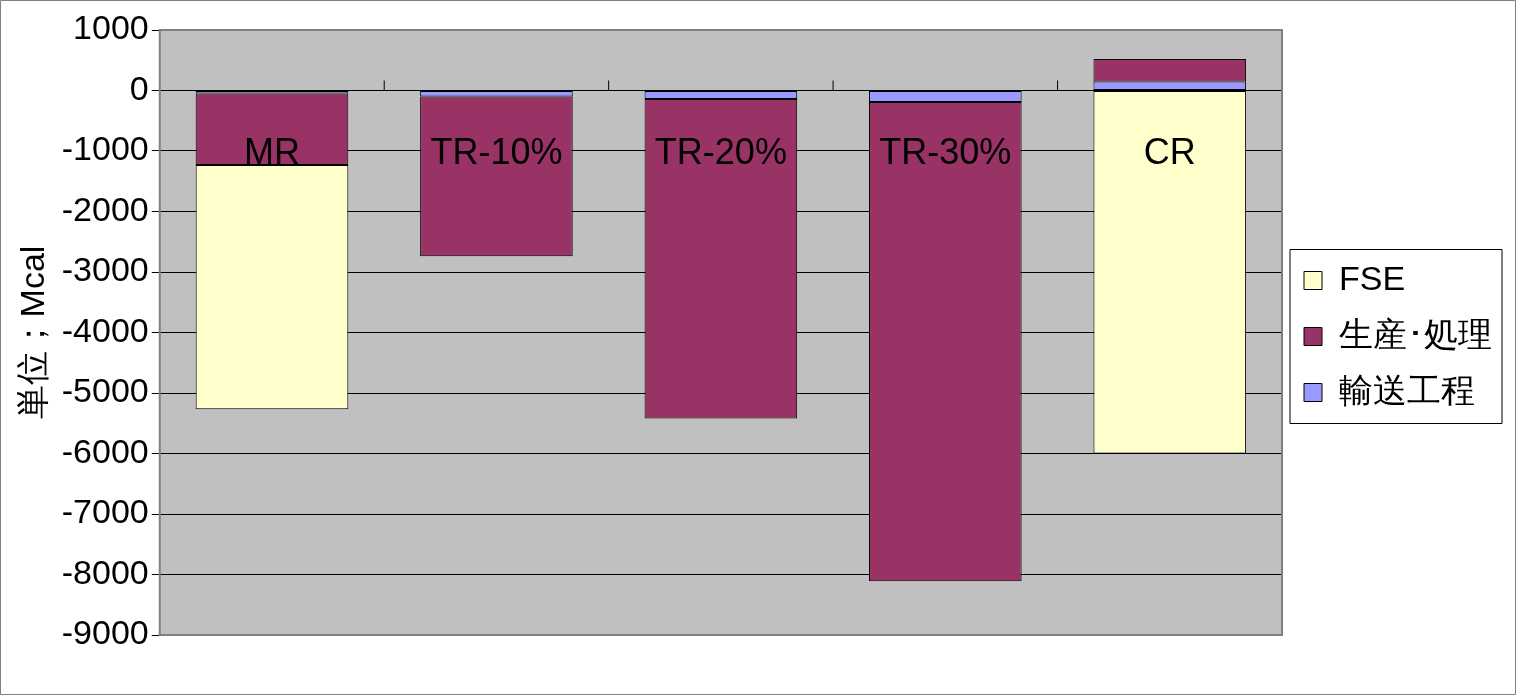 The width and height of the screenshot is (1516, 695). Describe the element at coordinates (105, 571) in the screenshot. I see `y-tick-label: -8000` at that location.